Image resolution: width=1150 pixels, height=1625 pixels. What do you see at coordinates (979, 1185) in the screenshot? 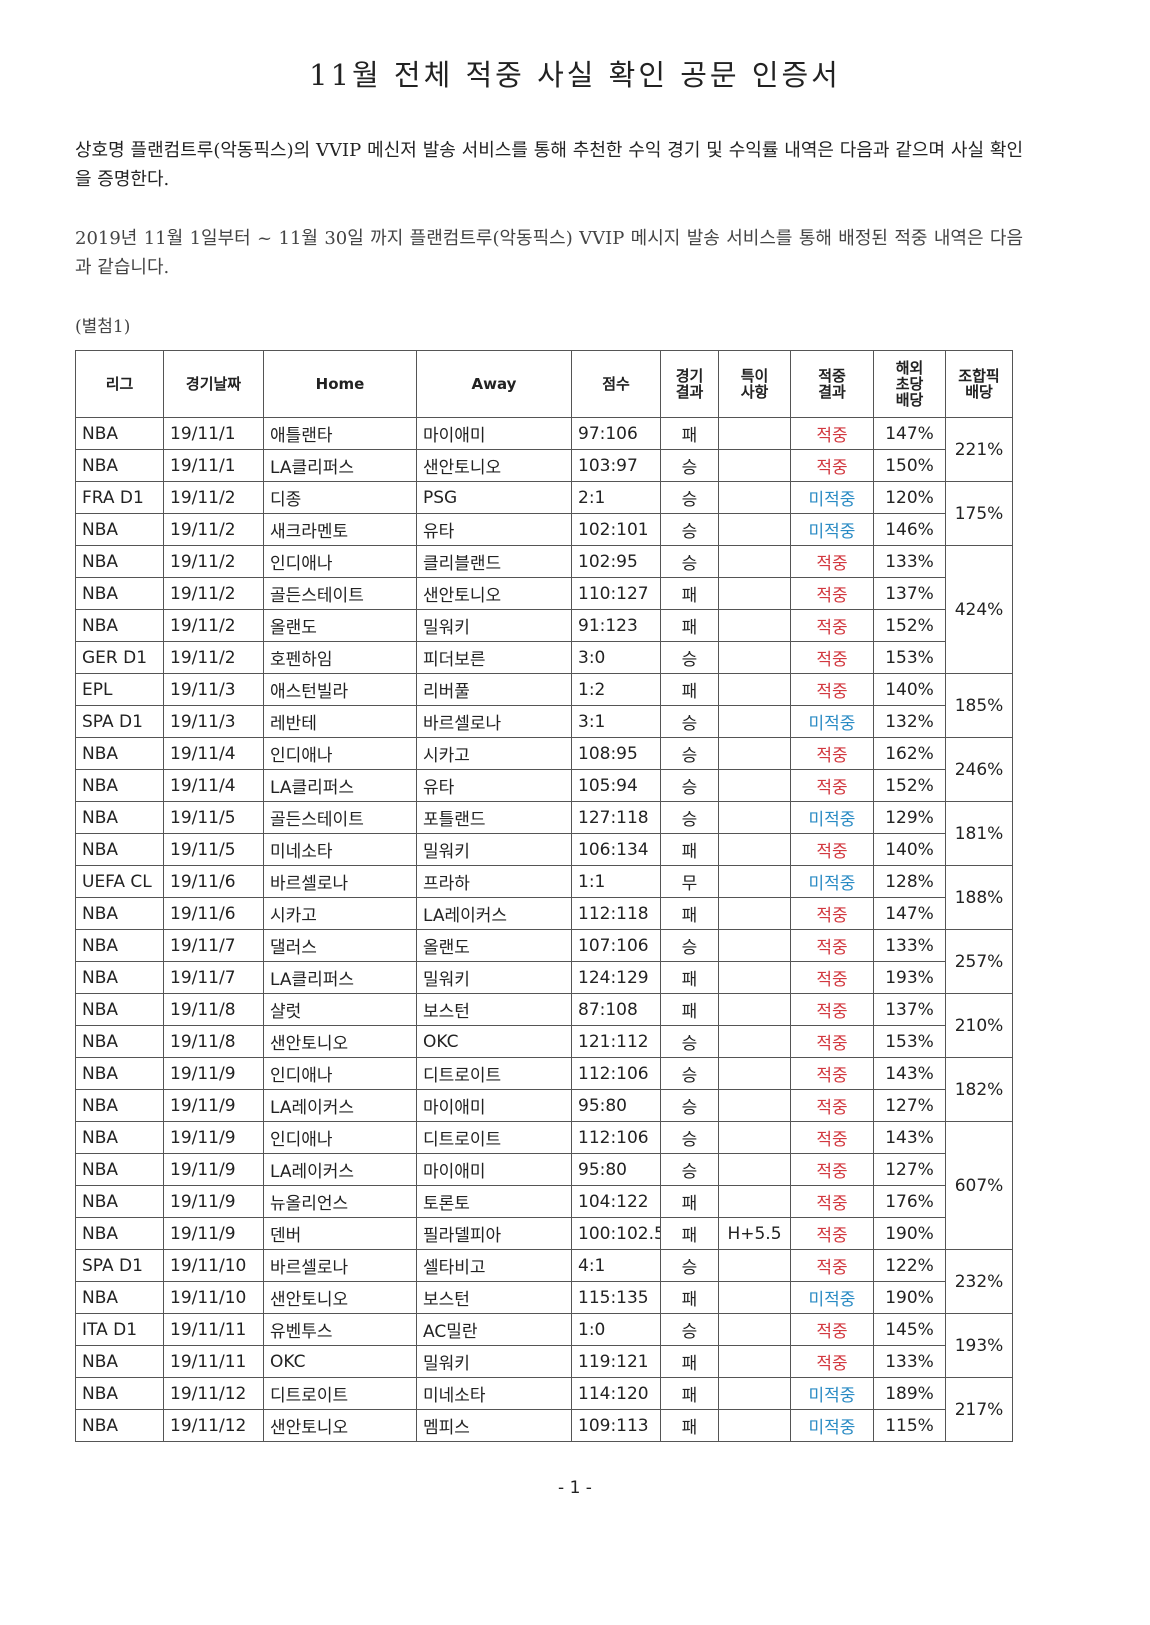
I see `combo-odds: 607%` at bounding box center [979, 1185].